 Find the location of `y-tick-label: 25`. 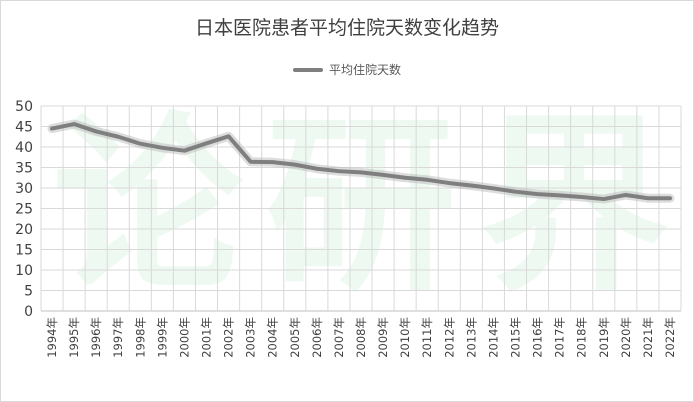

y-tick-label: 25 is located at coordinates (24, 210).